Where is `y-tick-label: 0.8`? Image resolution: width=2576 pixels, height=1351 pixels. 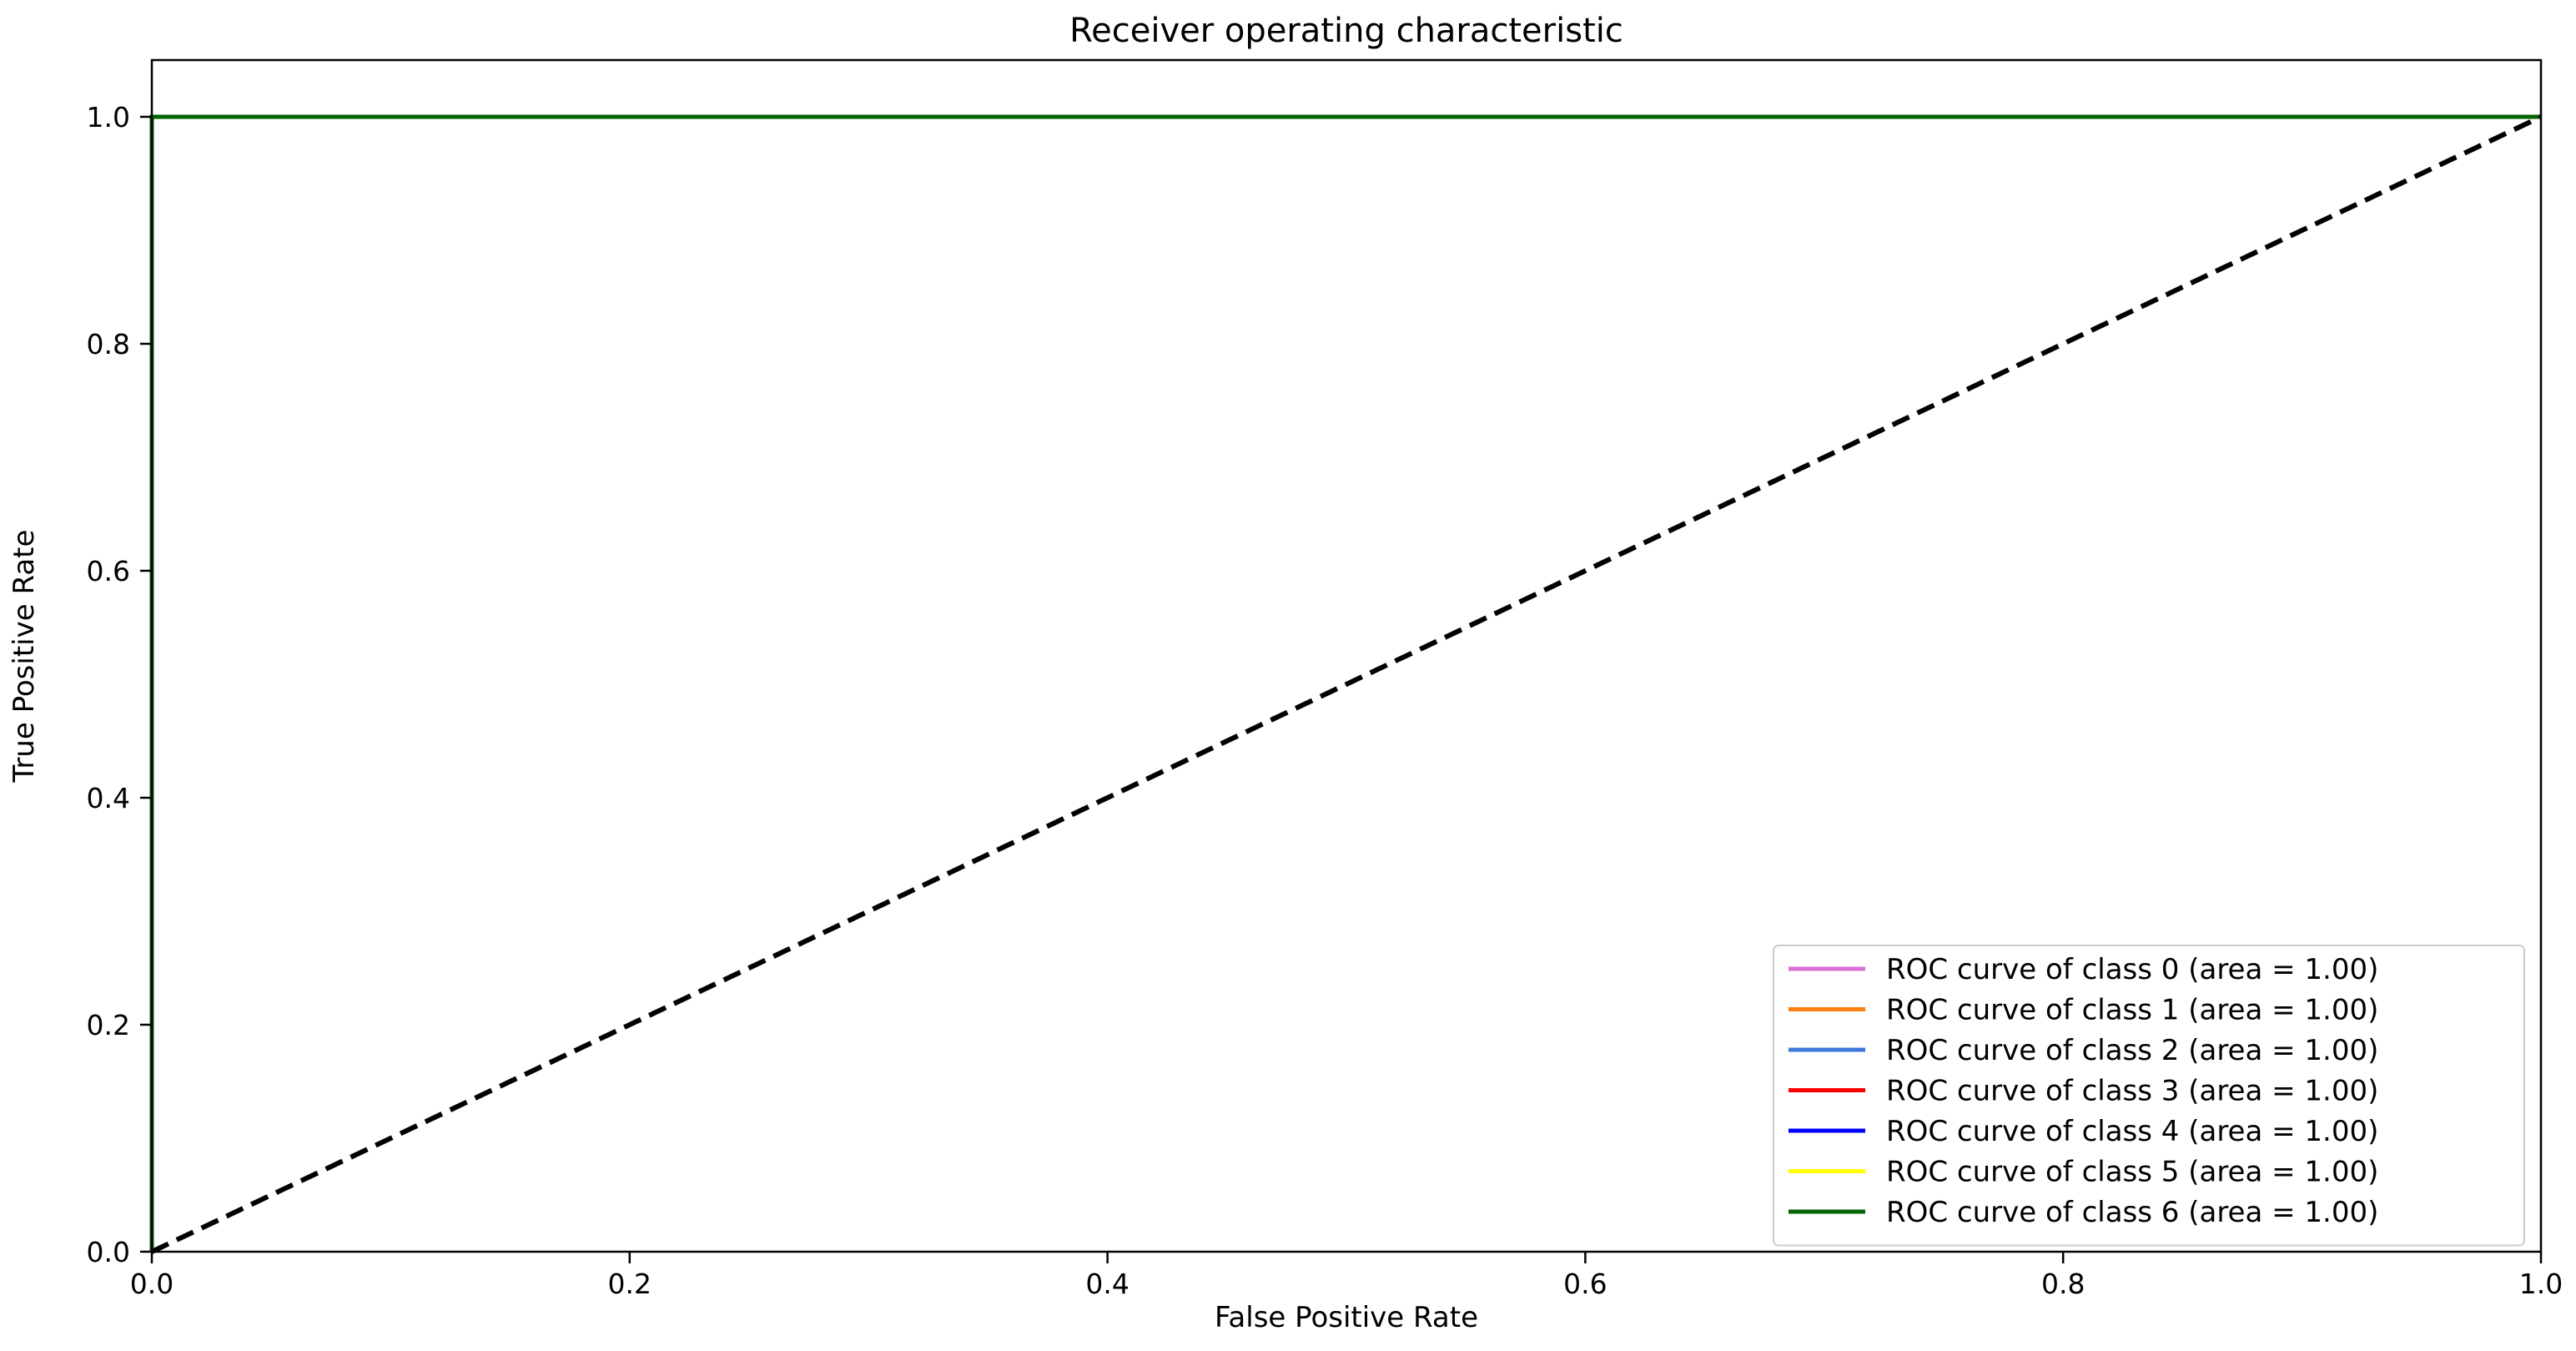 y-tick-label: 0.8 is located at coordinates (108, 344).